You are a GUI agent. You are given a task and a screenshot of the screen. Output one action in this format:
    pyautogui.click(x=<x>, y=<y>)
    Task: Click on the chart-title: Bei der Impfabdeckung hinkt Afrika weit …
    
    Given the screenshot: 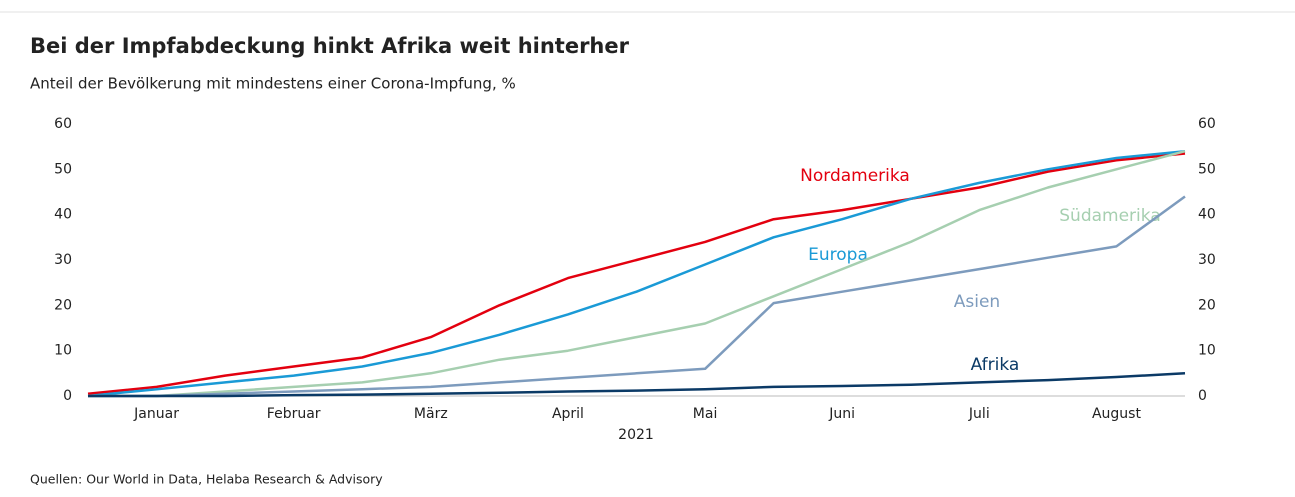 What is the action you would take?
    pyautogui.click(x=330, y=46)
    